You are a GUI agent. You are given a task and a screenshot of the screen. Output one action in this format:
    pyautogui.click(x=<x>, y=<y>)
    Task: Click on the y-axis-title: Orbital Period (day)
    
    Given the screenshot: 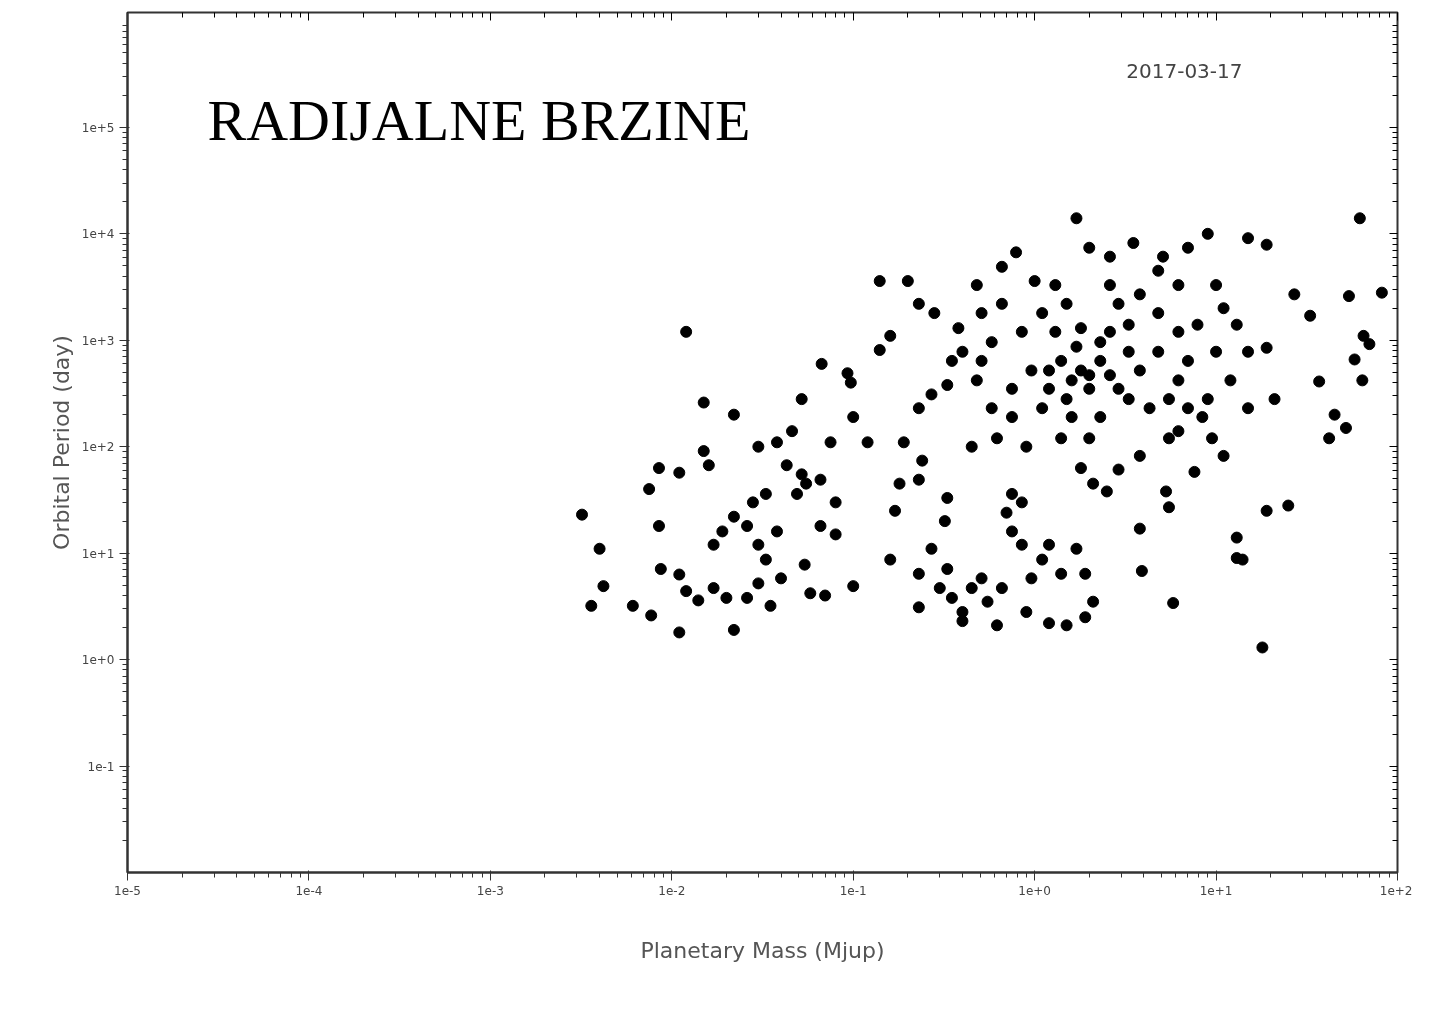 What is the action you would take?
    pyautogui.click(x=61, y=442)
    